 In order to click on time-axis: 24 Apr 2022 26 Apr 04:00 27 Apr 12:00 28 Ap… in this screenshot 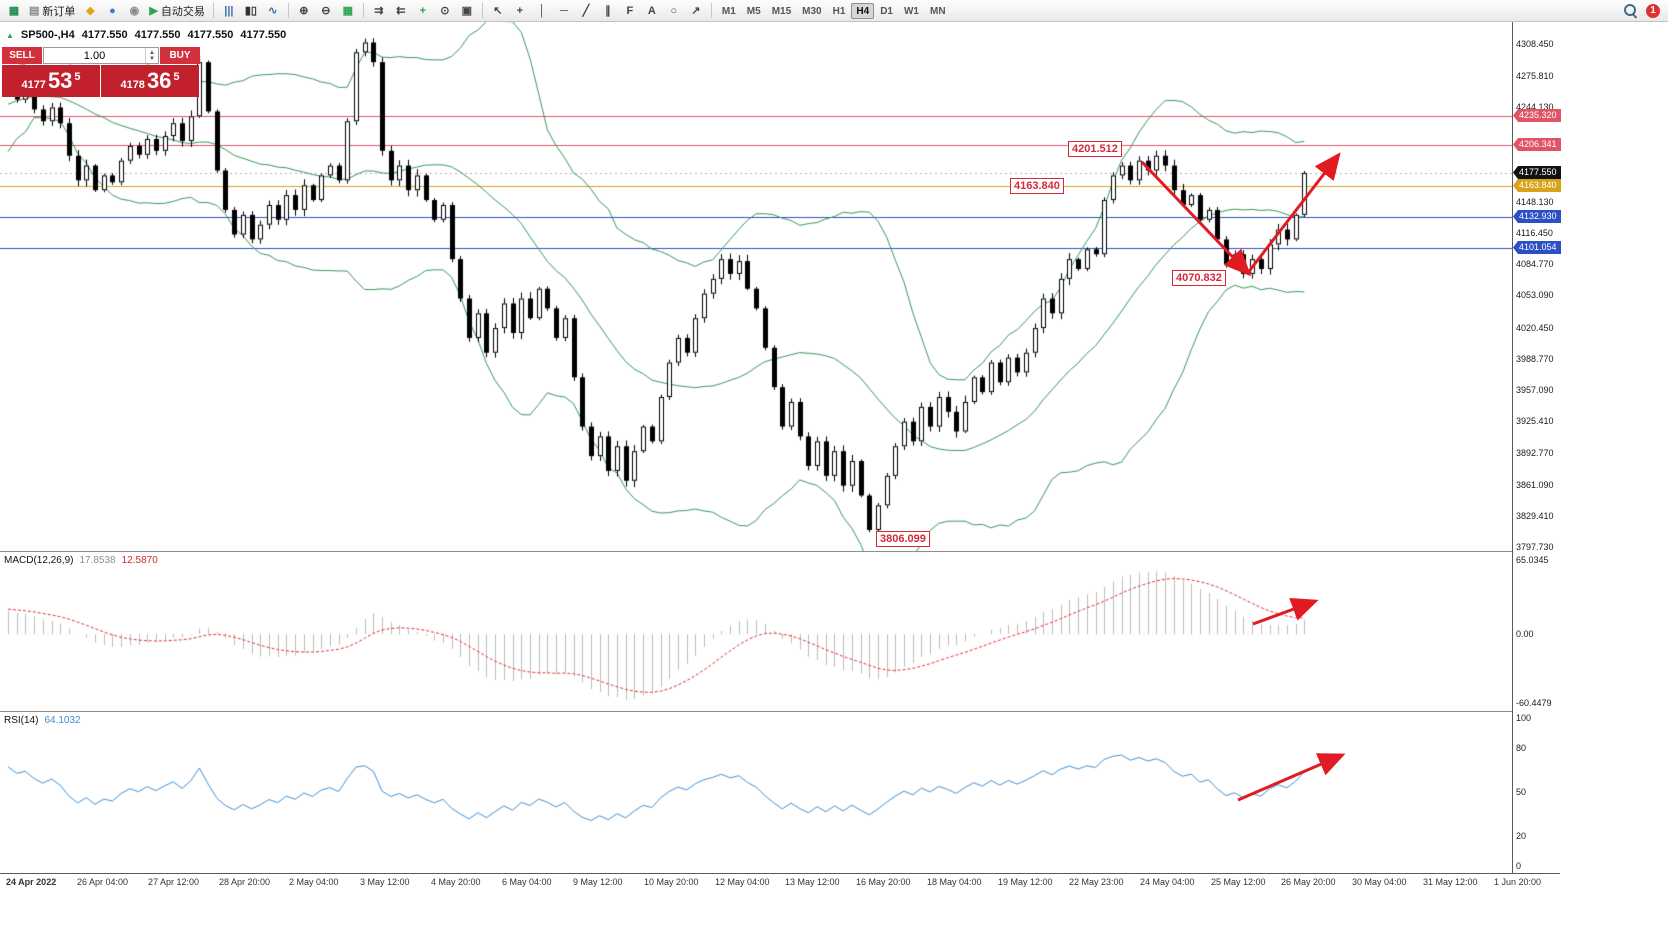, I will do `click(780, 881)`.